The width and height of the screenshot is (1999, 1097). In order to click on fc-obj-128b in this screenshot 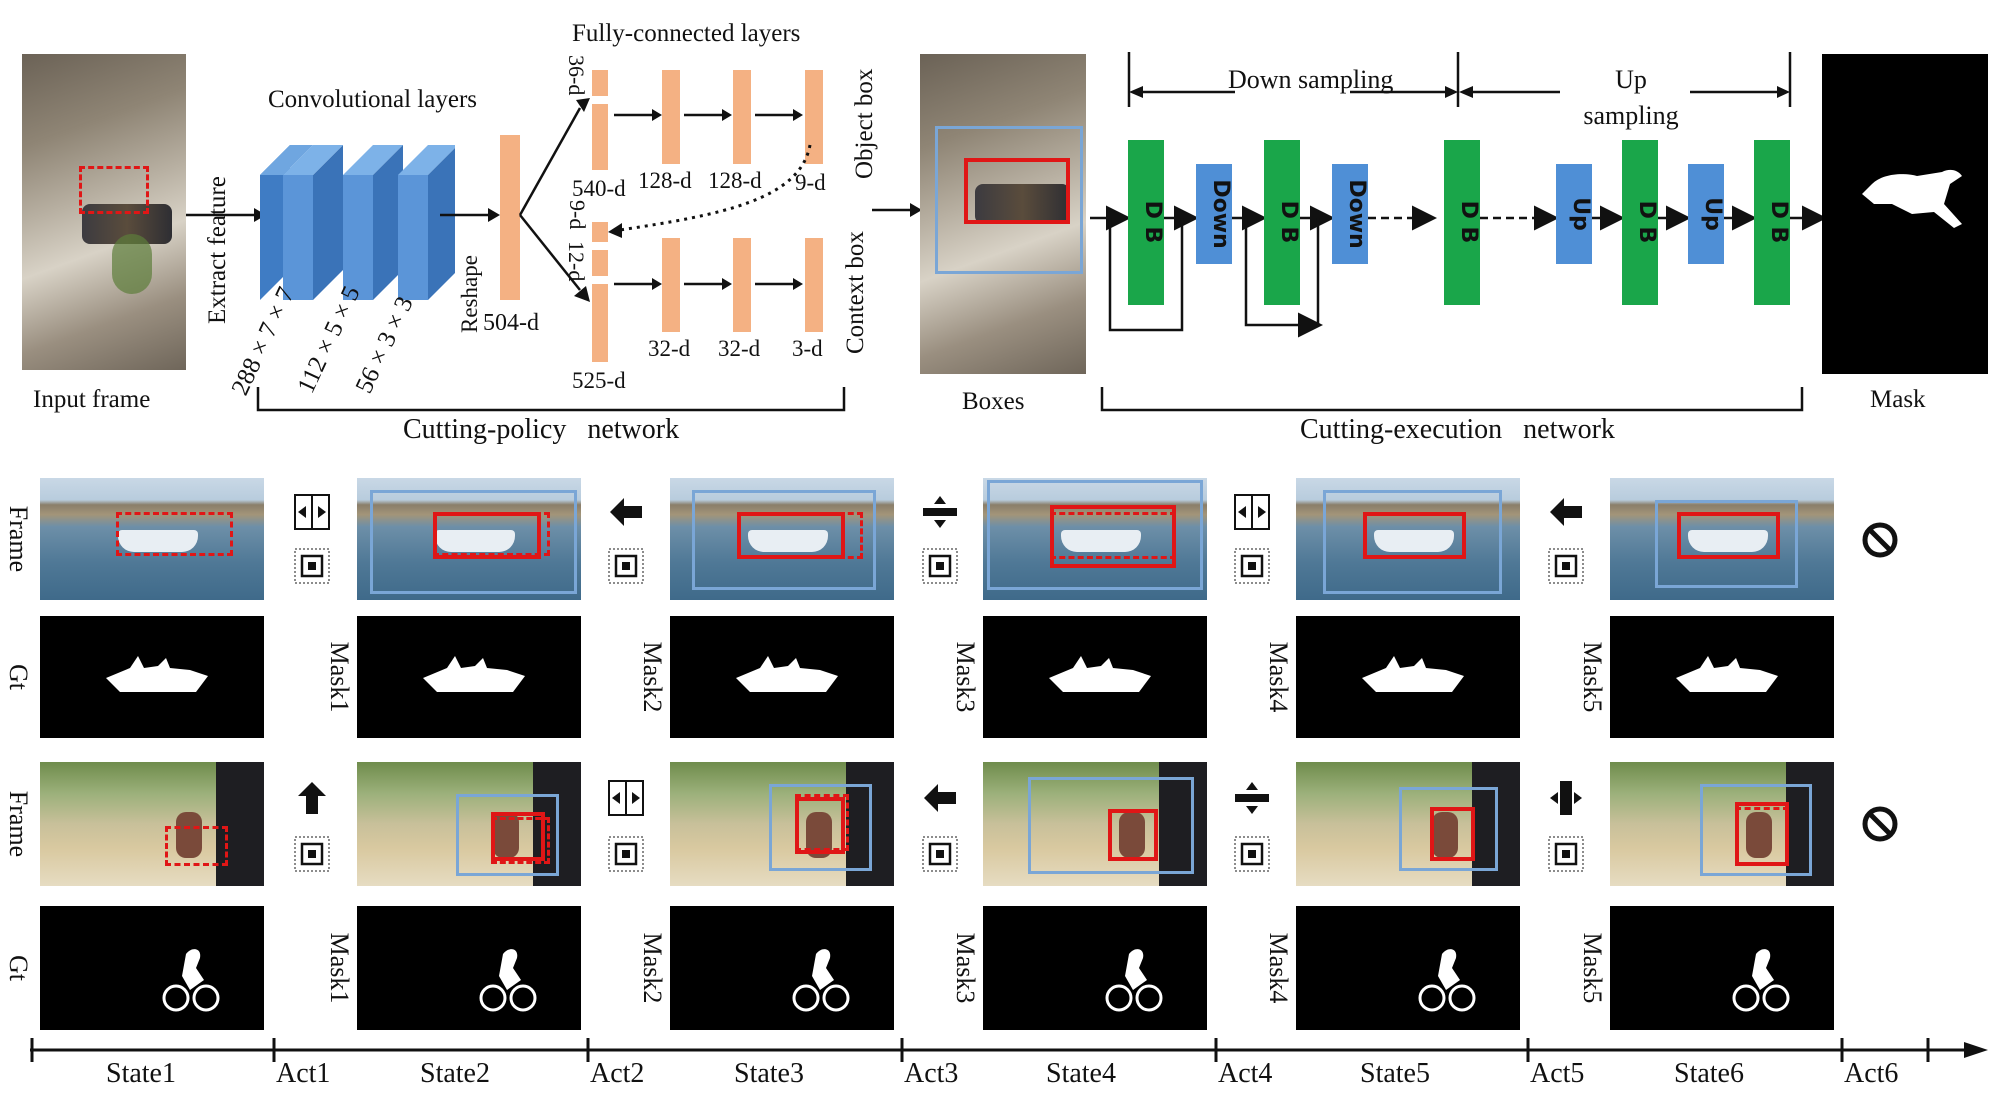, I will do `click(742, 117)`.